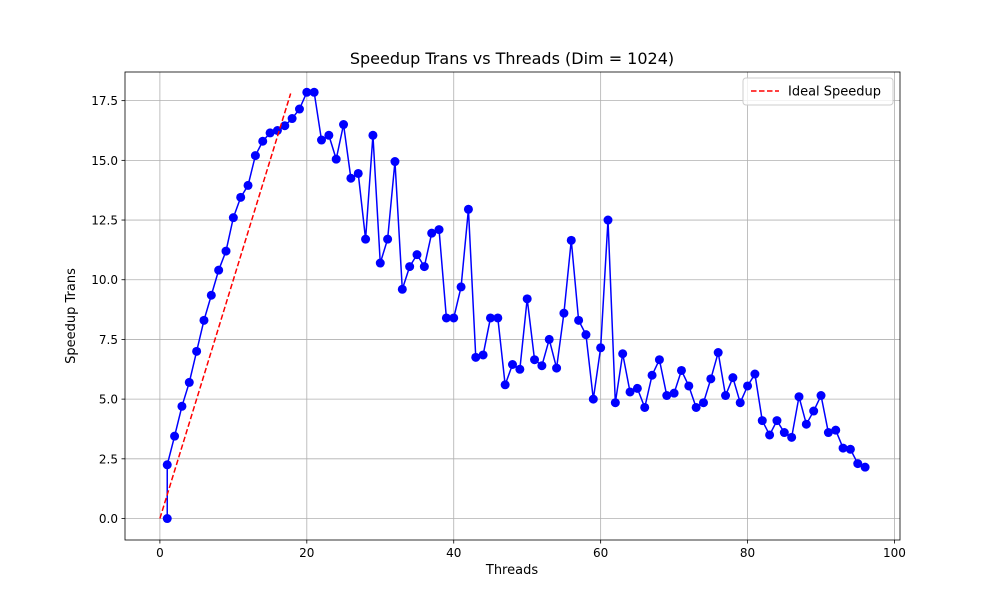 Image resolution: width=1000 pixels, height=600 pixels. What do you see at coordinates (104, 221) in the screenshot?
I see `y-tick-label: 12.5` at bounding box center [104, 221].